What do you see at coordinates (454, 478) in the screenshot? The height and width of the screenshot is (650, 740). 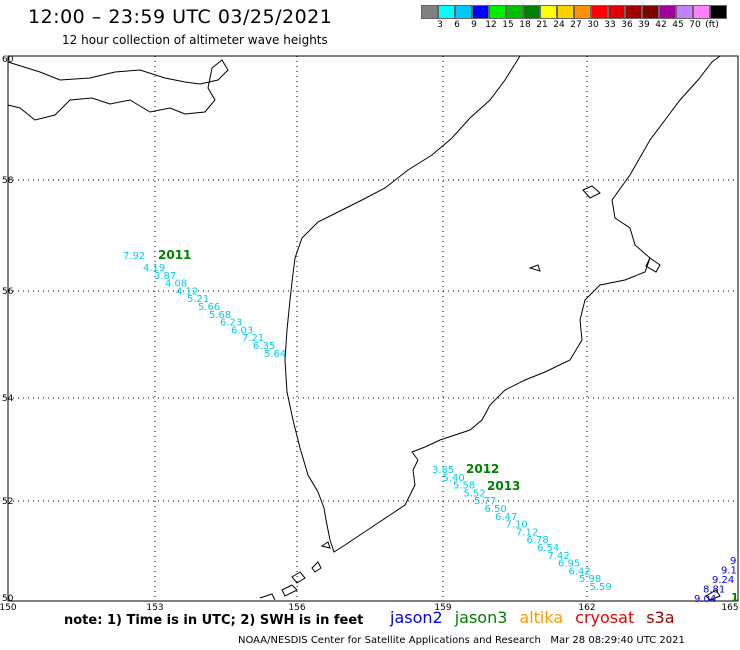 I see `wave-height-value: 5.40` at bounding box center [454, 478].